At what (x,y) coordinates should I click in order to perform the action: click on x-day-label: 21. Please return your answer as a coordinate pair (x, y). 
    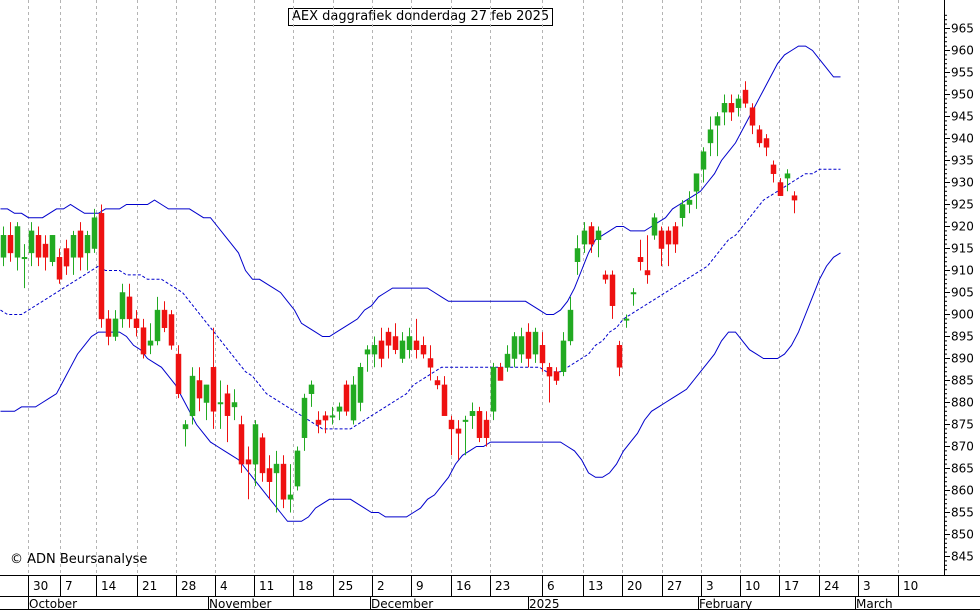
    Looking at the image, I should click on (149, 586).